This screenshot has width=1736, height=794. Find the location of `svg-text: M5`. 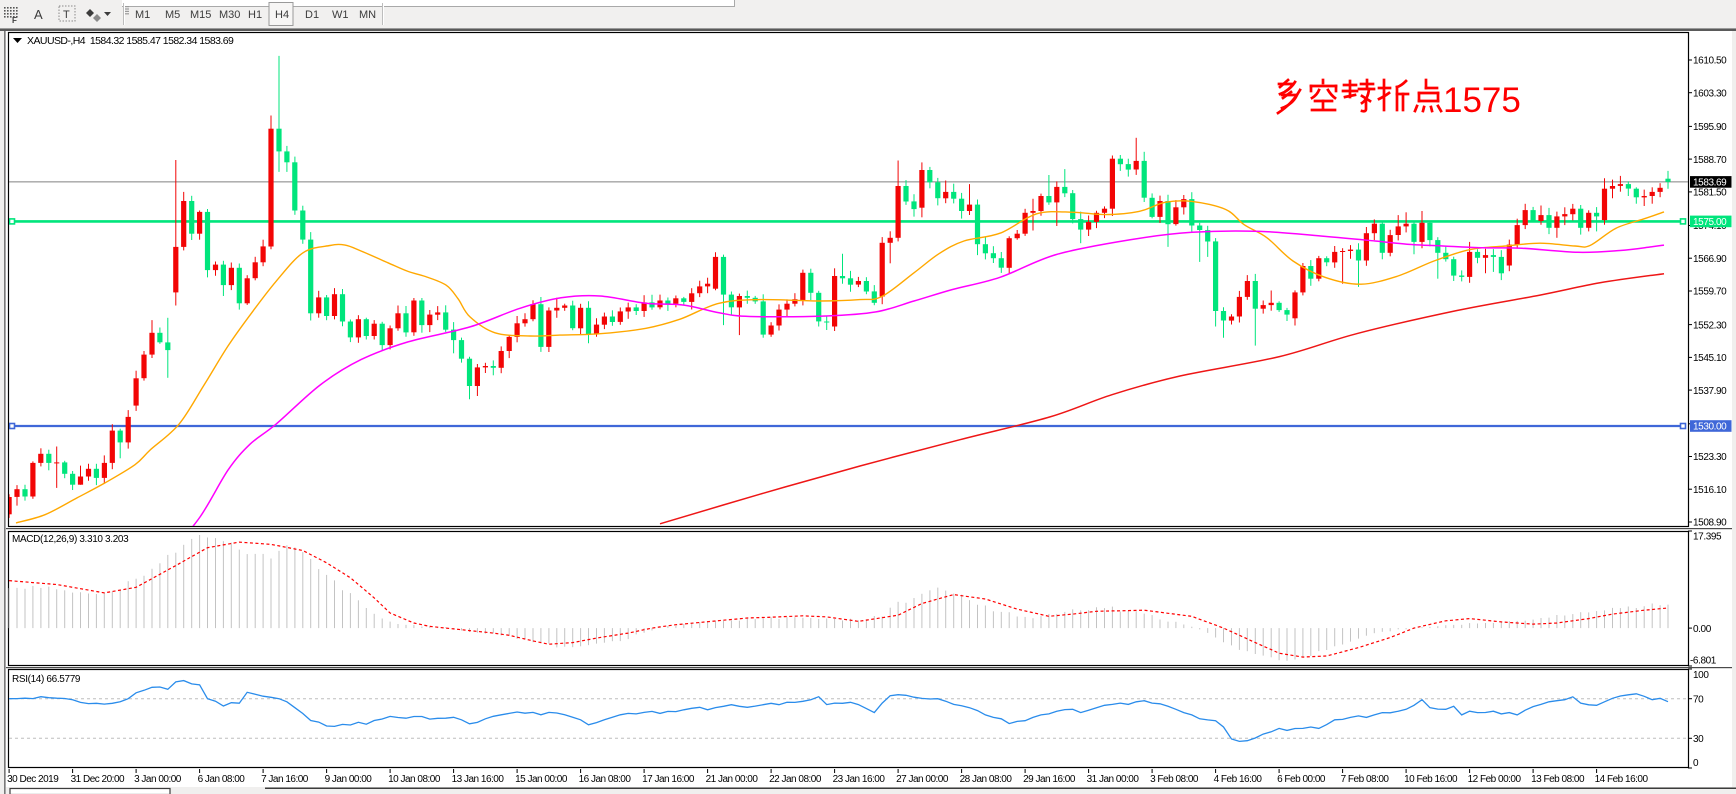

svg-text: M5 is located at coordinates (172, 15).